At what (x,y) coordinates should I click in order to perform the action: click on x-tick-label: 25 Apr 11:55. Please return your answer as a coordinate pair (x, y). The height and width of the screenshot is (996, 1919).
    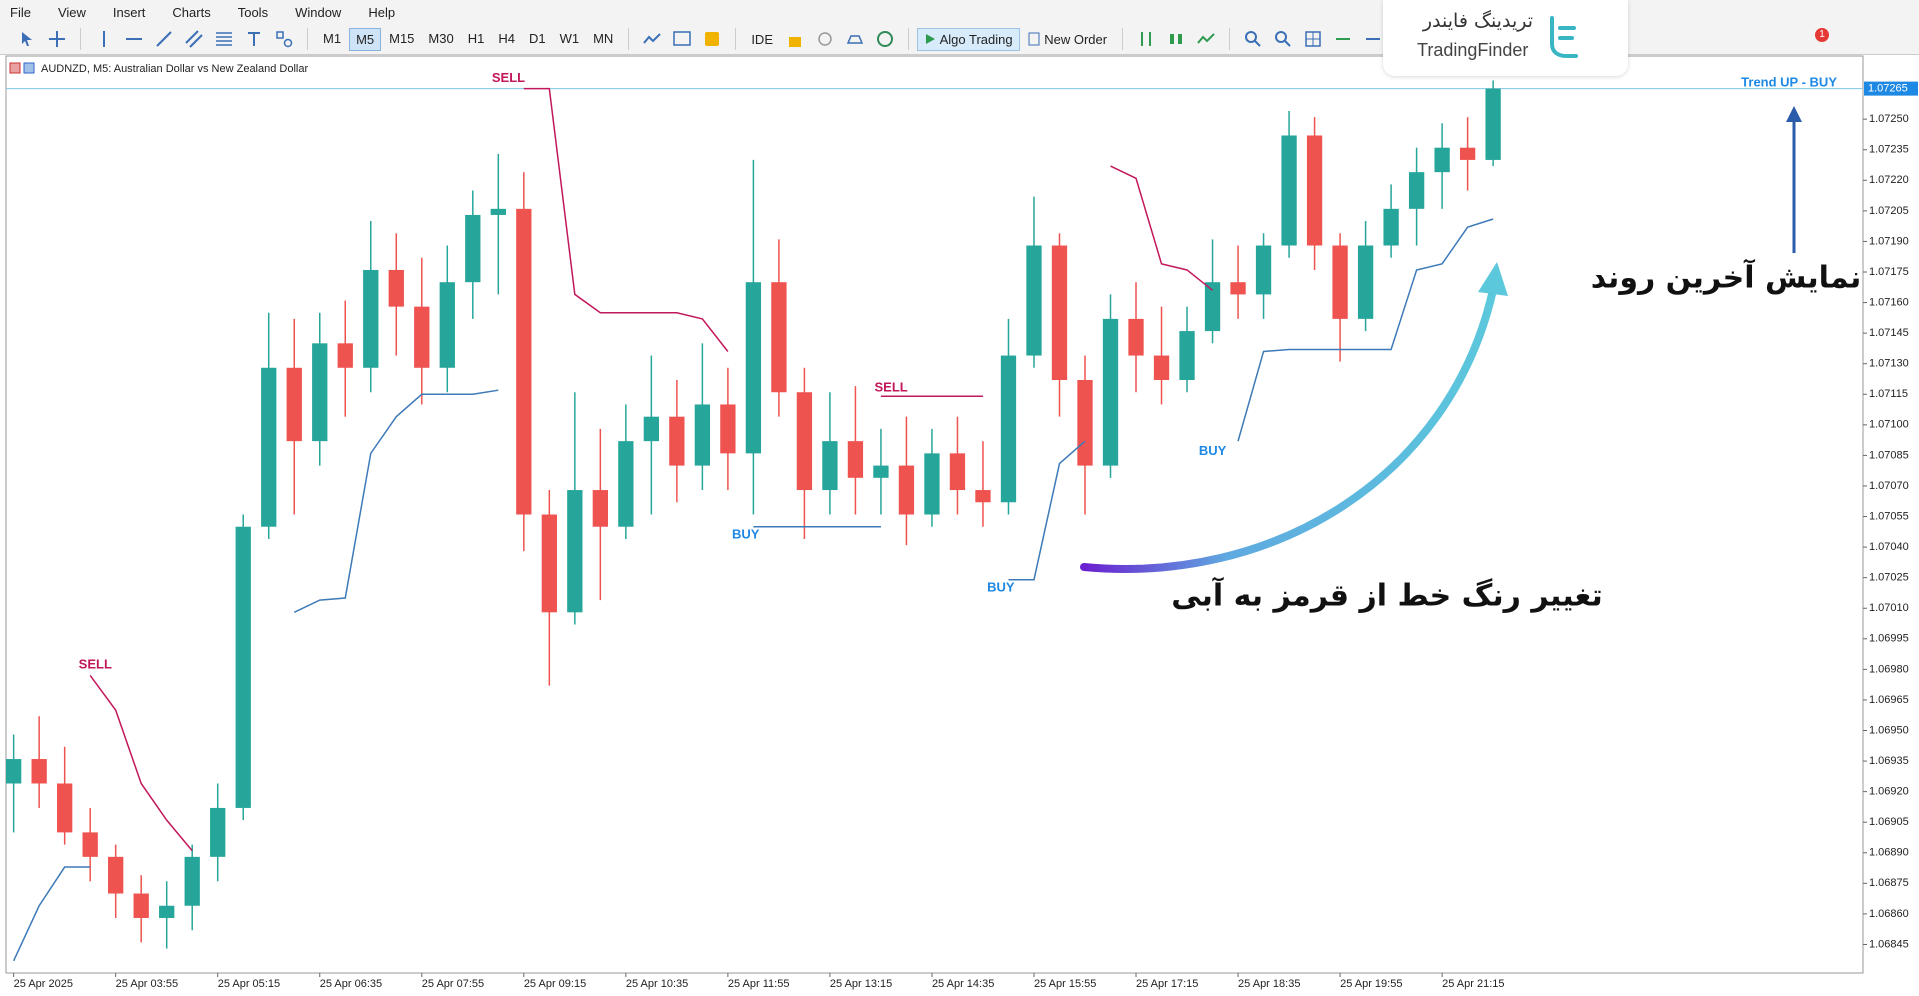
    Looking at the image, I should click on (759, 984).